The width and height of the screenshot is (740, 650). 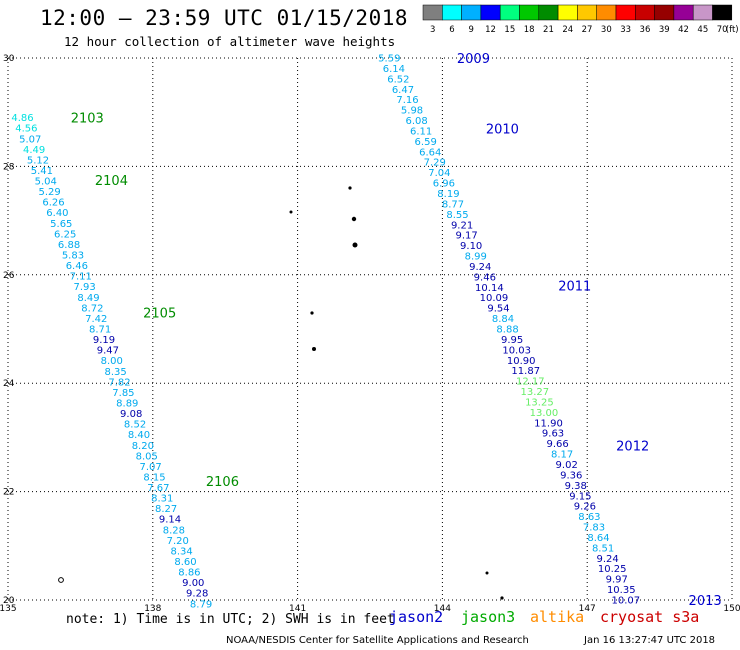 What do you see at coordinates (34, 150) in the screenshot?
I see `wave-height-value: 4.49` at bounding box center [34, 150].